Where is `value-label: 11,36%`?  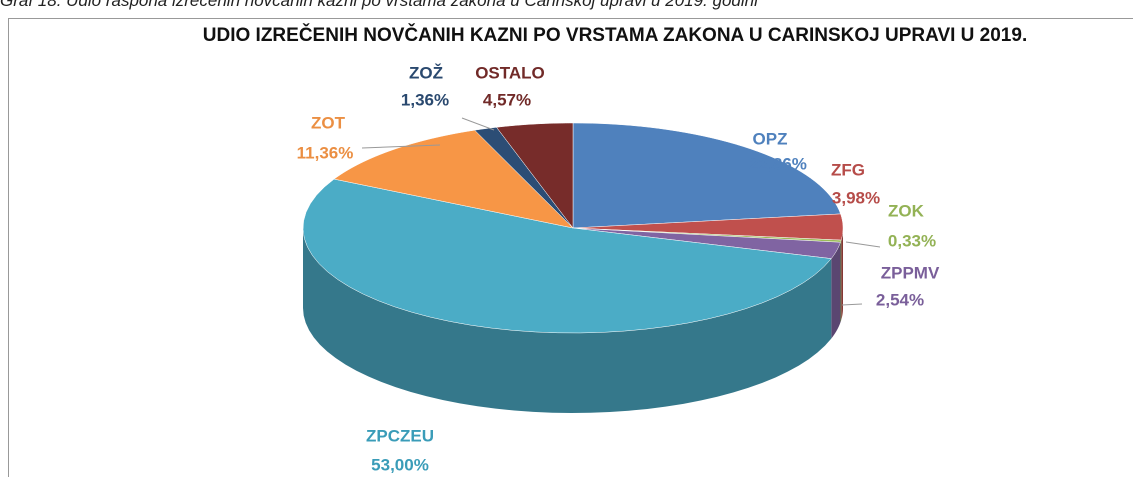 value-label: 11,36% is located at coordinates (325, 152).